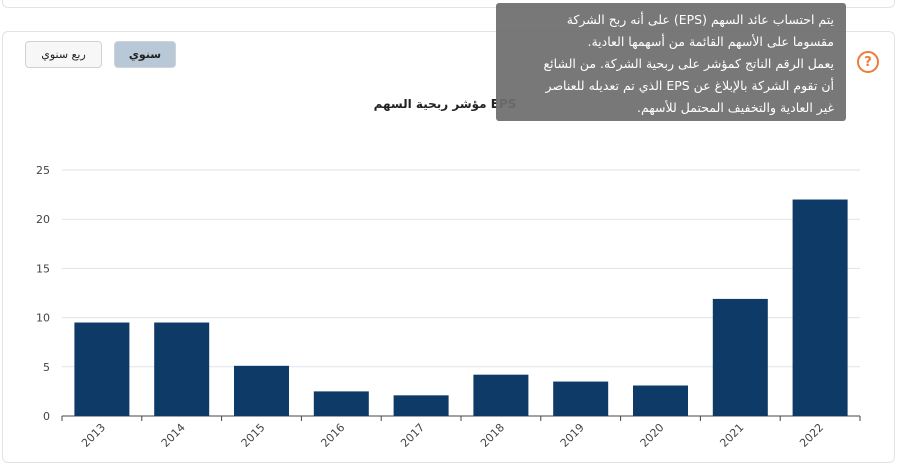 The height and width of the screenshot is (470, 903). I want to click on y-tick-label: 15, so click(43, 268).